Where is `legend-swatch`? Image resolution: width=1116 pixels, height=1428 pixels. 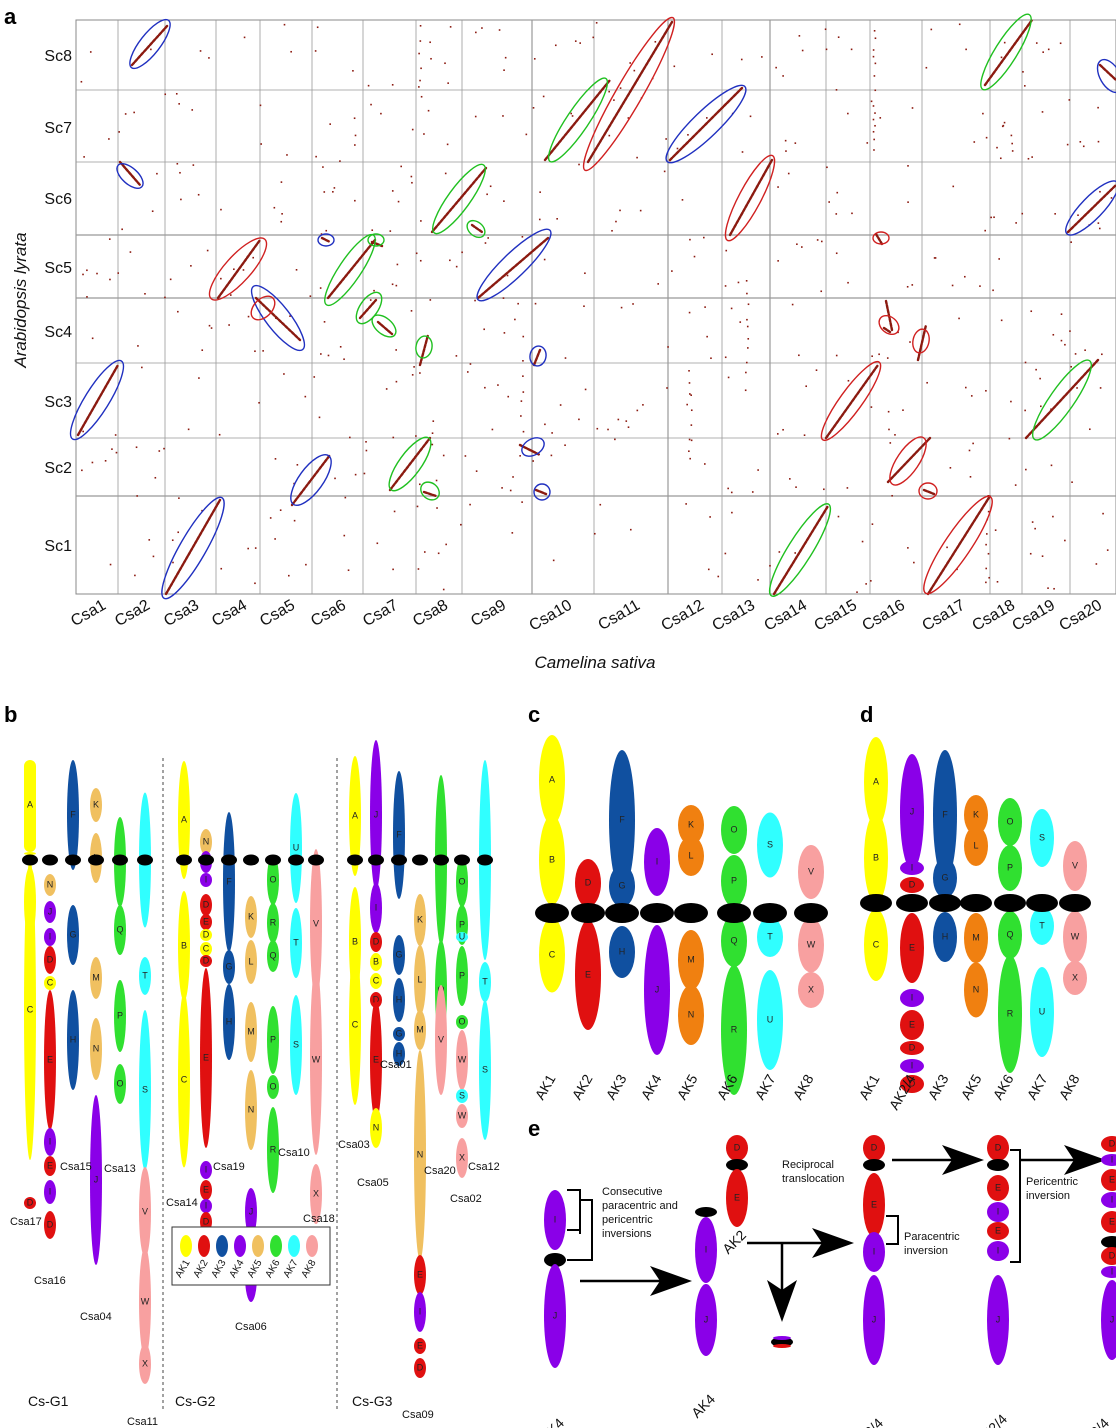 legend-swatch is located at coordinates (294, 1246).